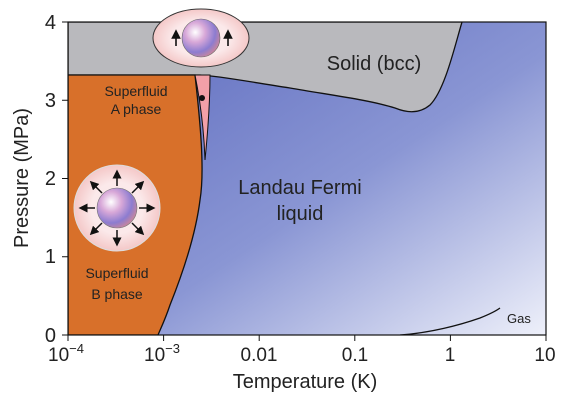  Describe the element at coordinates (307, 338) in the screenshot. I see `x-axis` at that location.